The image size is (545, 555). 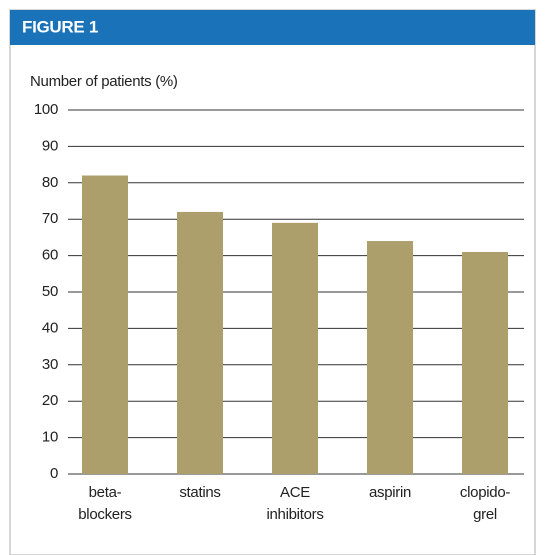 I want to click on x-tick-label: clopido-grel, so click(x=485, y=503).